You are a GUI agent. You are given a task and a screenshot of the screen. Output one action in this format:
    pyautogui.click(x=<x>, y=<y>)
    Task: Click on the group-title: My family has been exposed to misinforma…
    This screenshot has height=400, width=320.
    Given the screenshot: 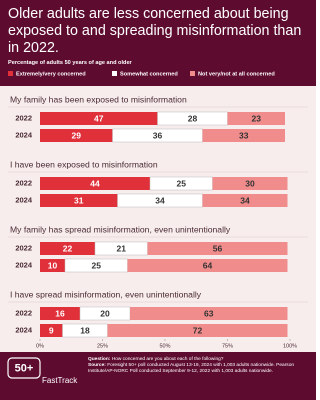 What is the action you would take?
    pyautogui.click(x=98, y=99)
    